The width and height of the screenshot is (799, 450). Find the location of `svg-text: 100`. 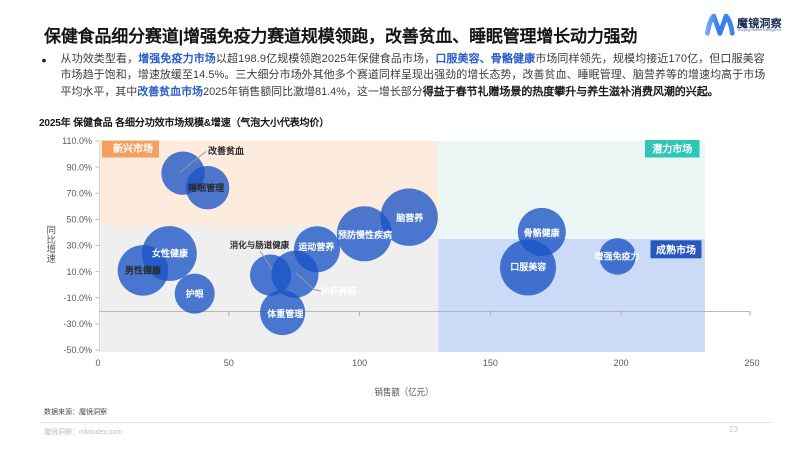

svg-text: 100 is located at coordinates (359, 363).